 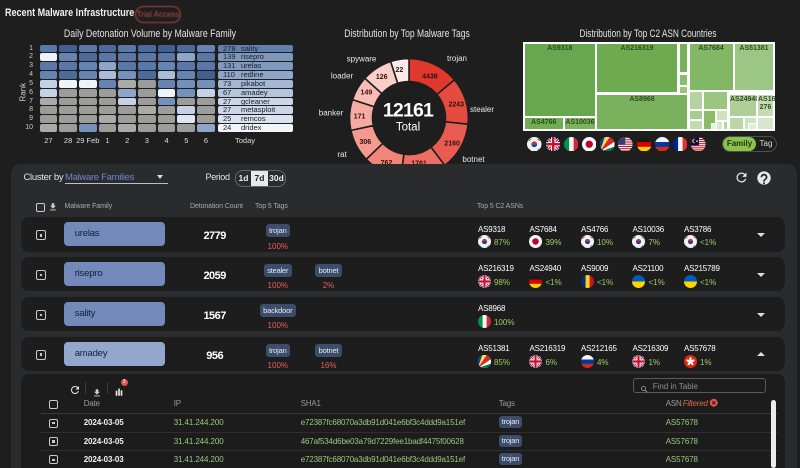 I want to click on svg-text: loader, so click(x=342, y=76).